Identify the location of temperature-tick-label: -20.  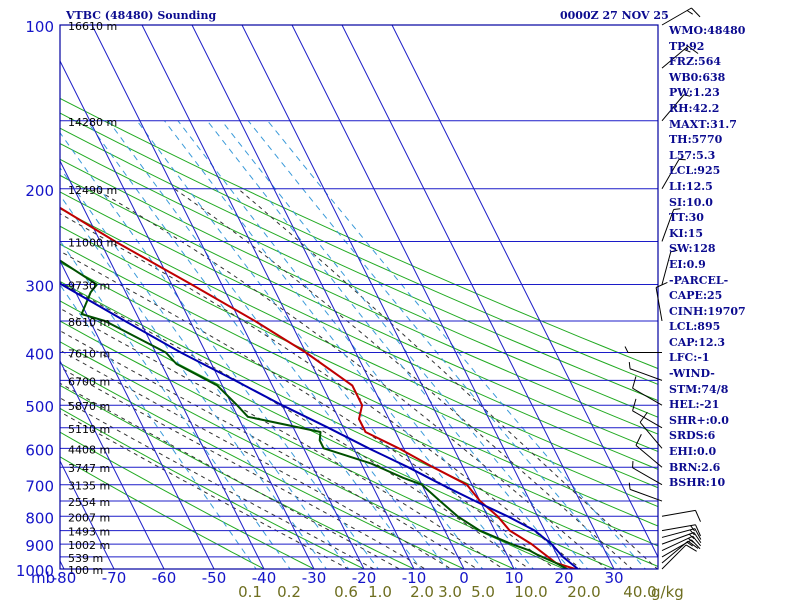
(364, 578).